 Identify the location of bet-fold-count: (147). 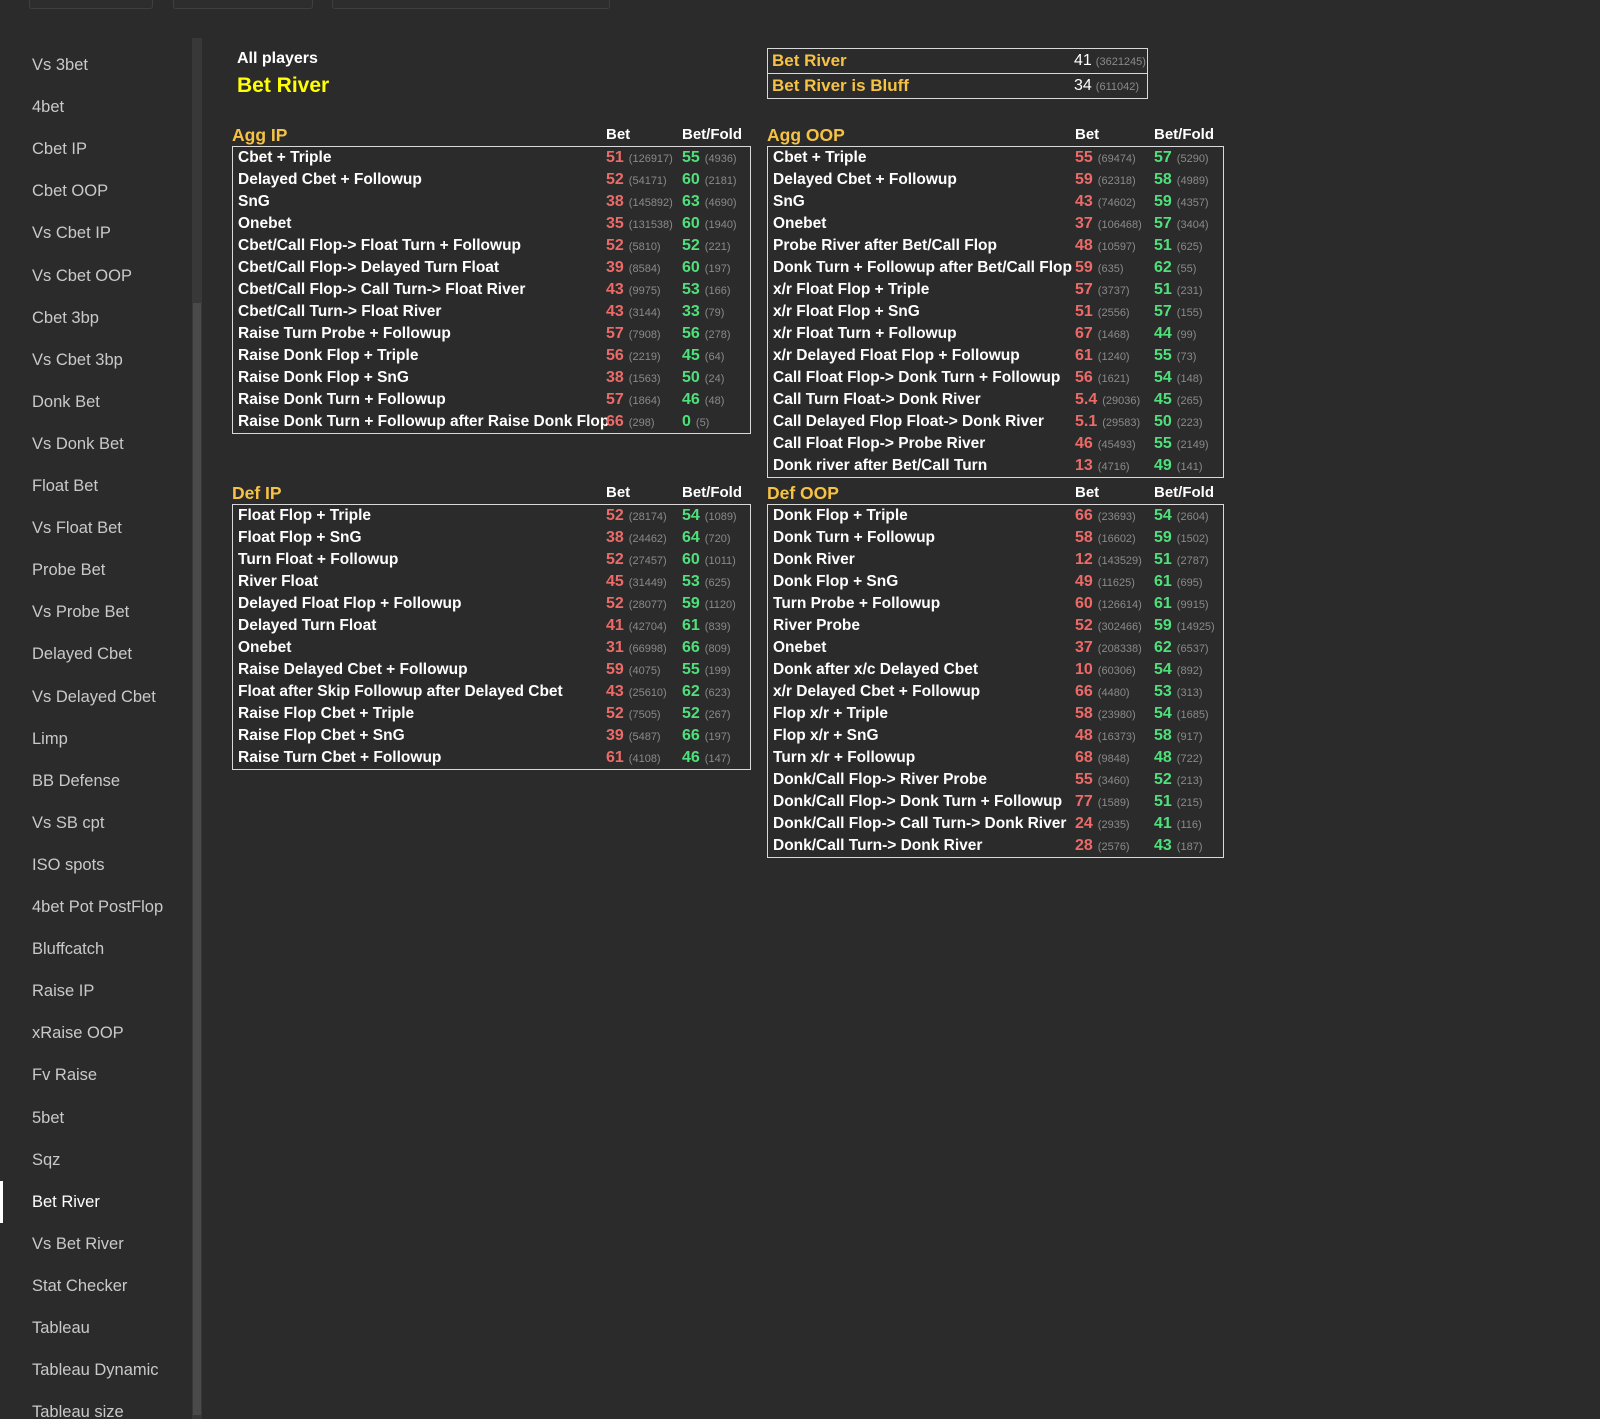
(717, 759).